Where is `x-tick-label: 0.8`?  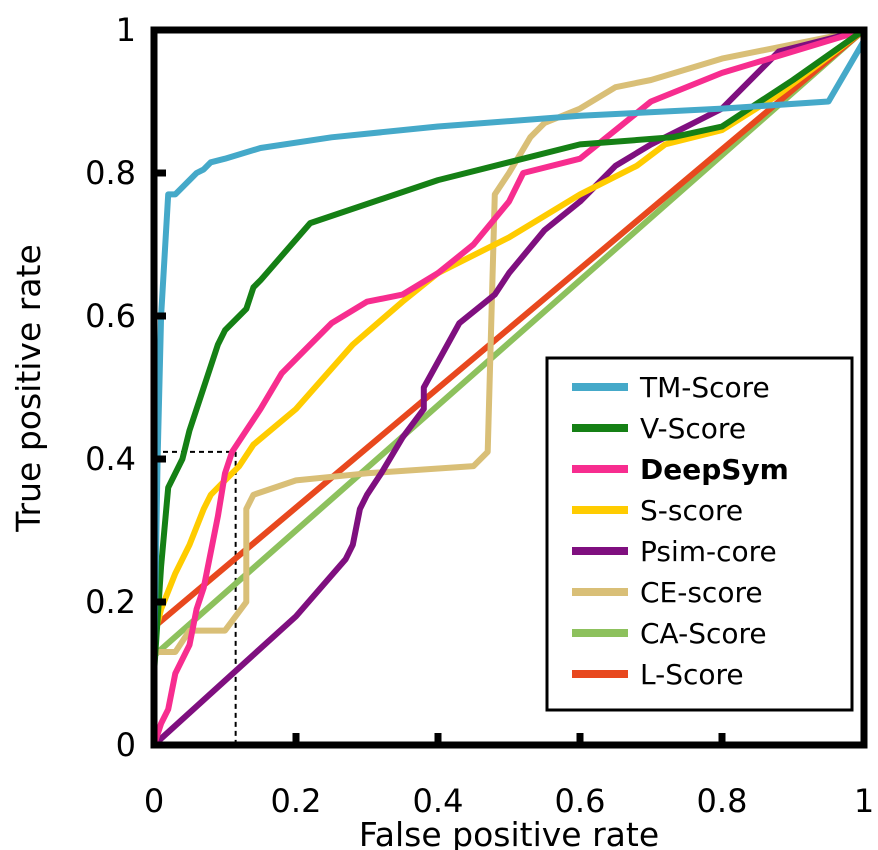 x-tick-label: 0.8 is located at coordinates (722, 801).